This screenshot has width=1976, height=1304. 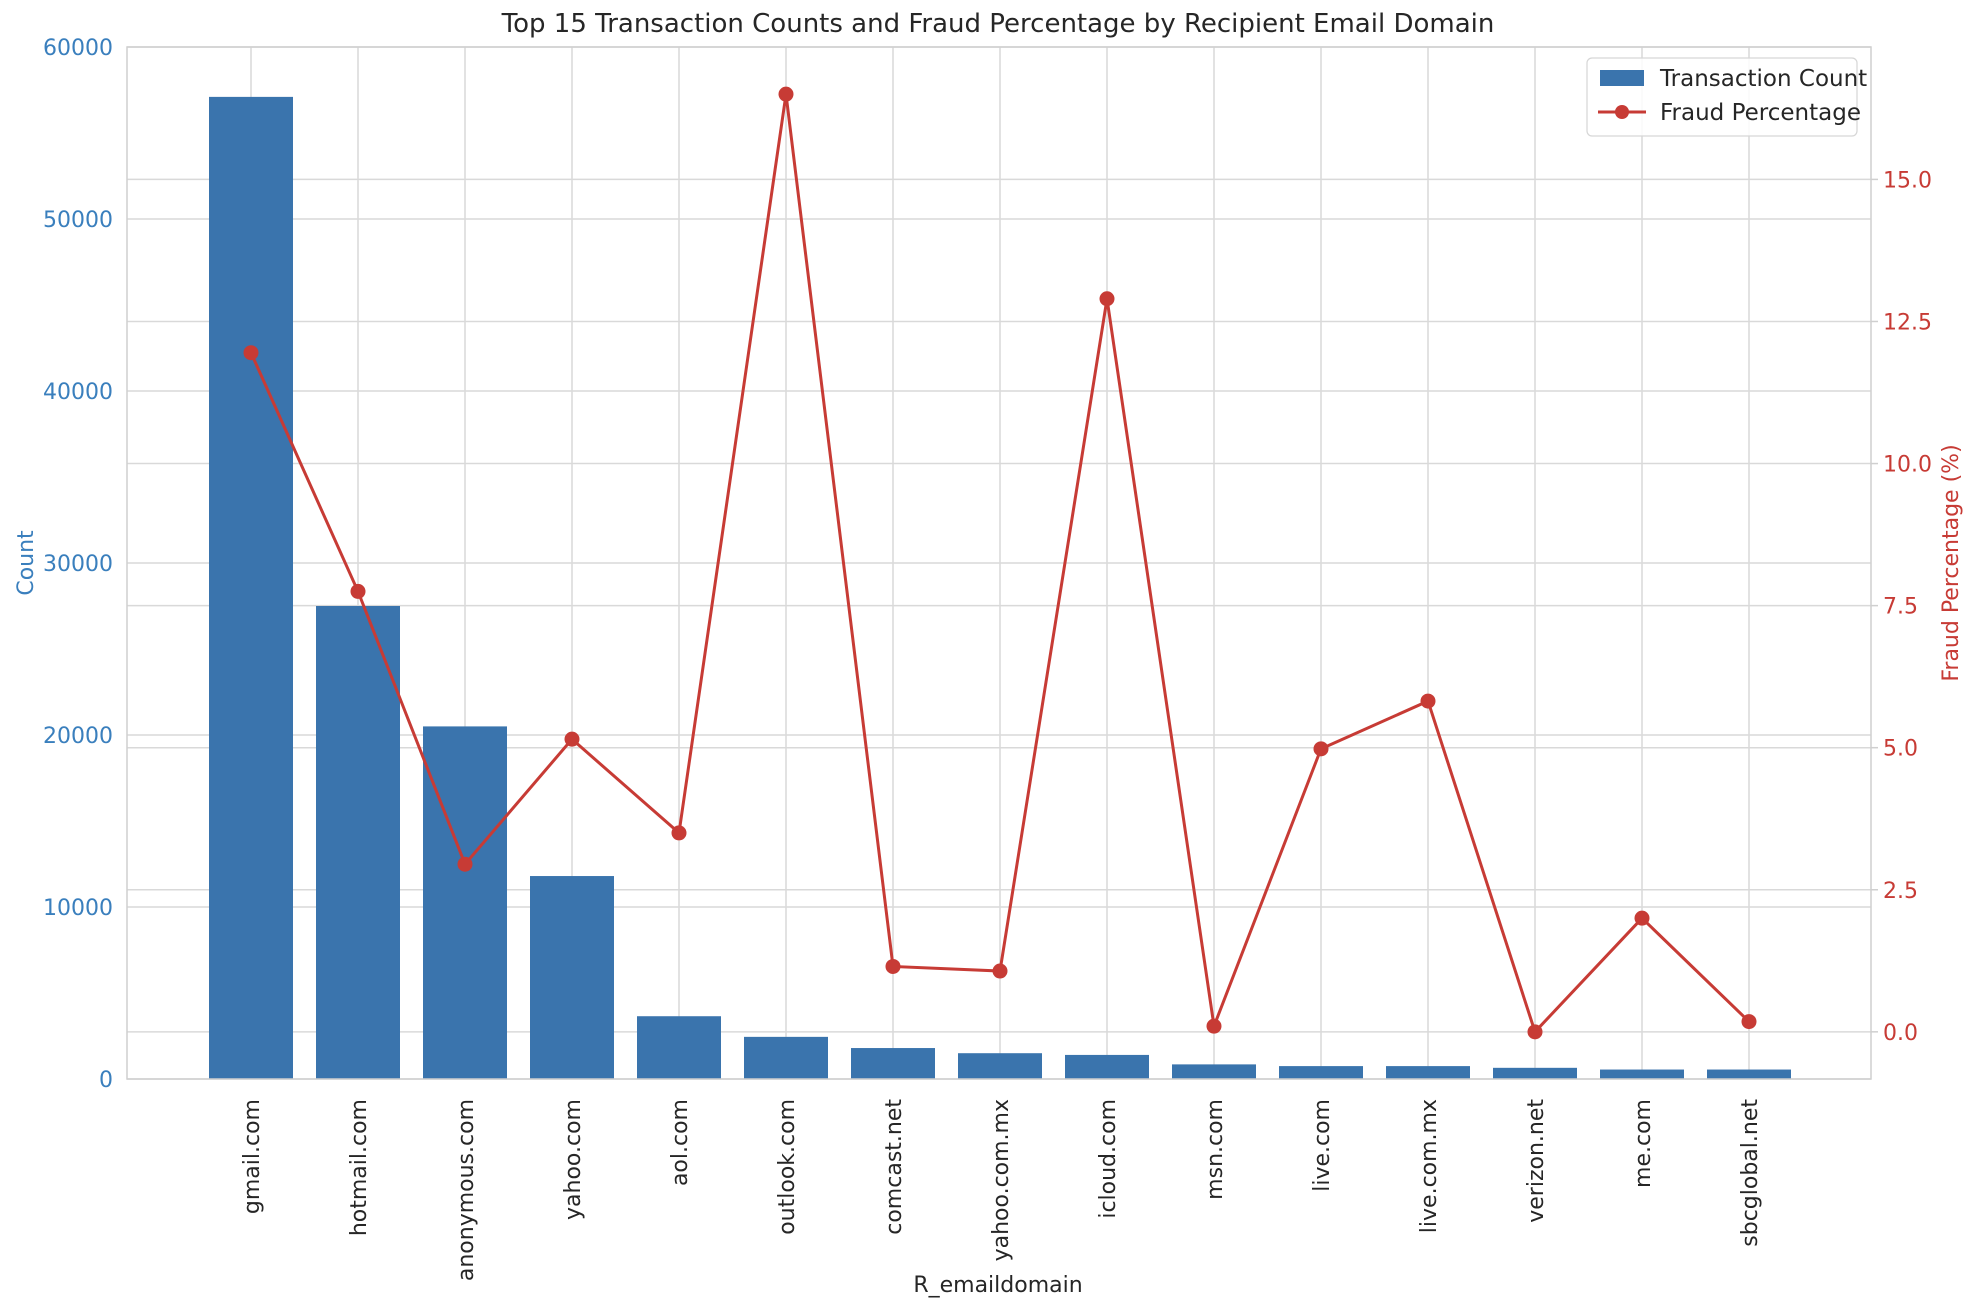 What do you see at coordinates (1622, 78) in the screenshot?
I see `legend-bar-swatch` at bounding box center [1622, 78].